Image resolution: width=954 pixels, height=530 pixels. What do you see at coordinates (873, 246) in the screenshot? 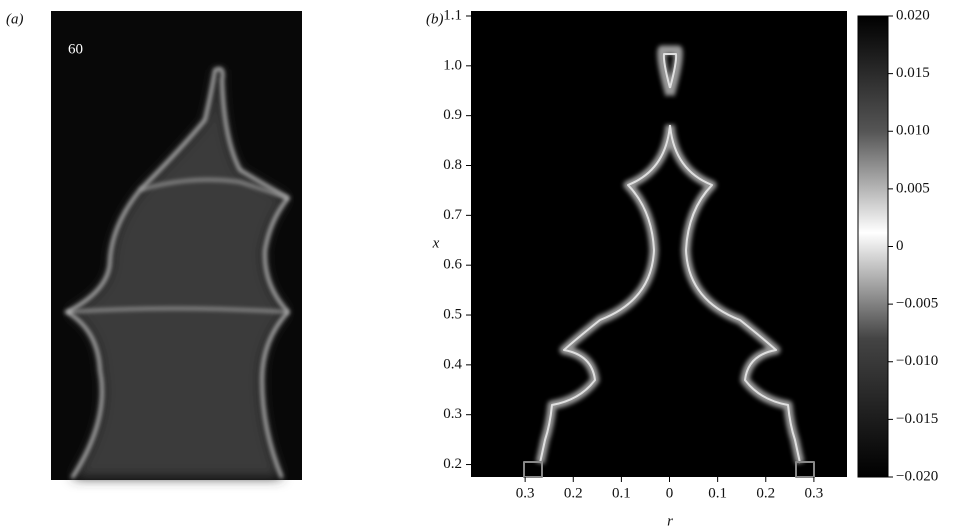
I see `colorbar` at bounding box center [873, 246].